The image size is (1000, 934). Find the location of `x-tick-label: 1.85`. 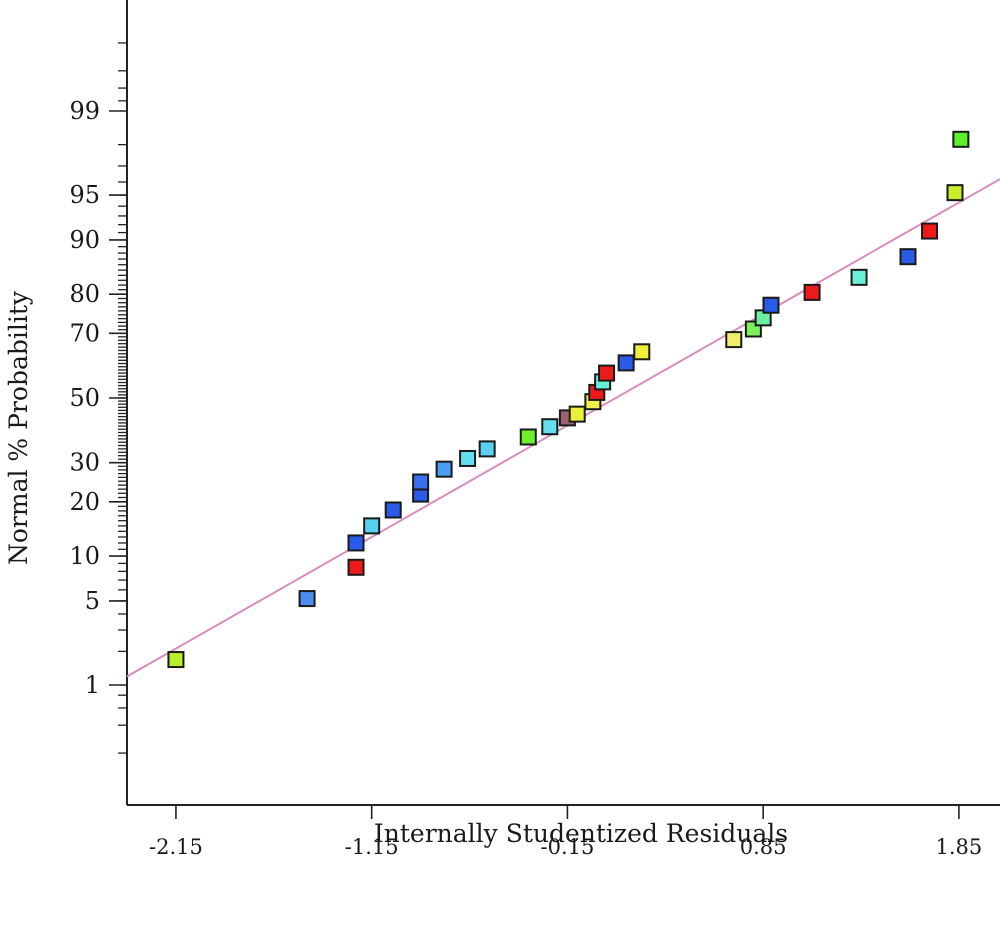

x-tick-label: 1.85 is located at coordinates (959, 847).